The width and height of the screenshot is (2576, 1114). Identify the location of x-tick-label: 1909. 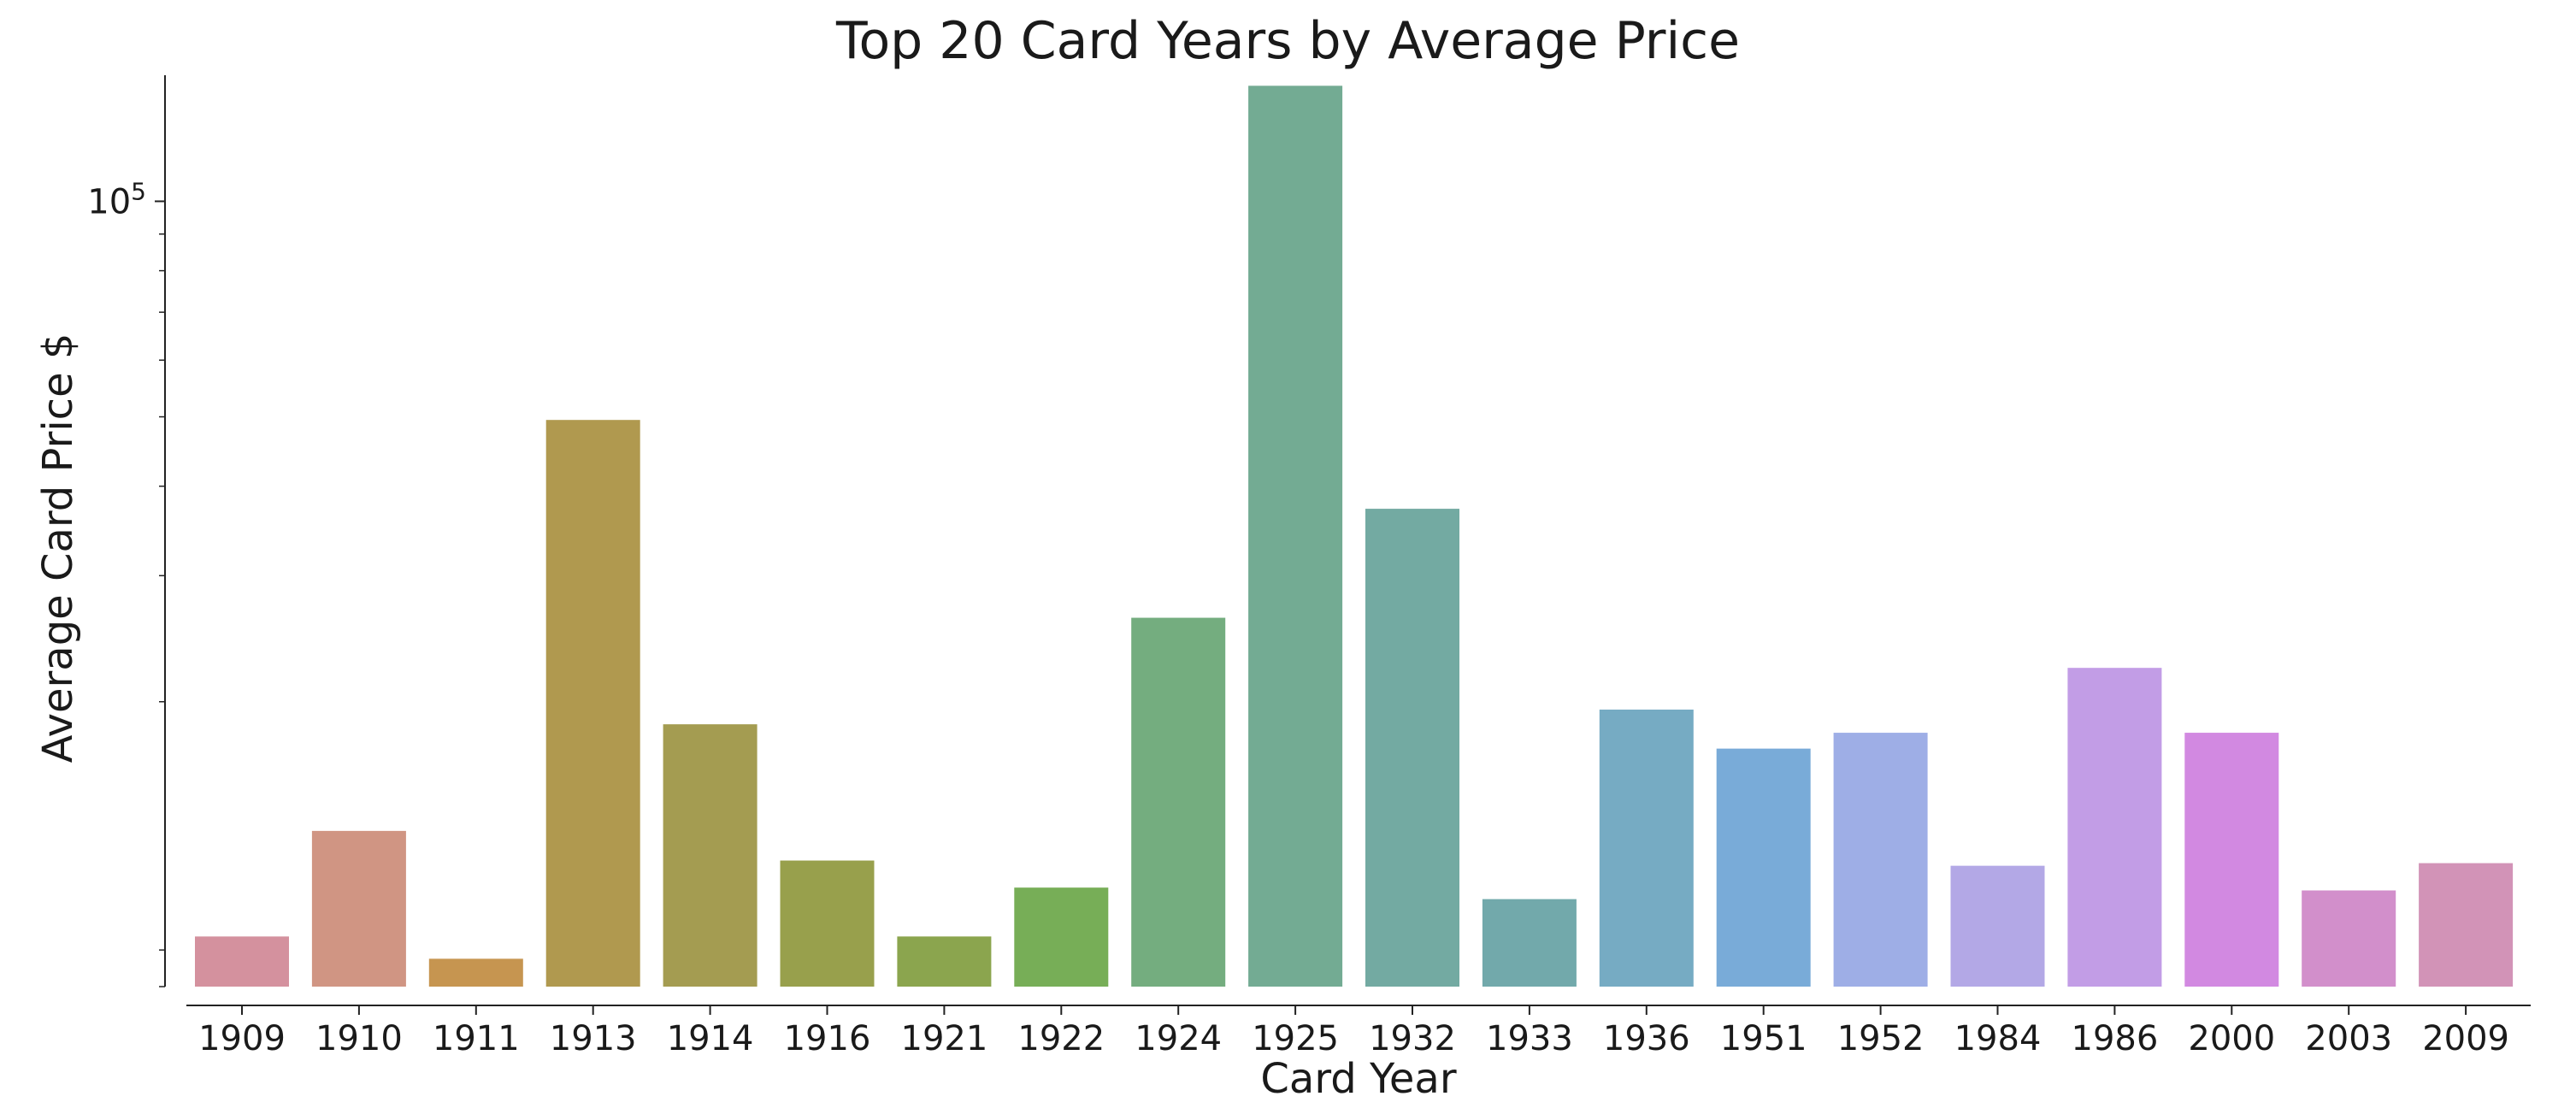
(242, 1038).